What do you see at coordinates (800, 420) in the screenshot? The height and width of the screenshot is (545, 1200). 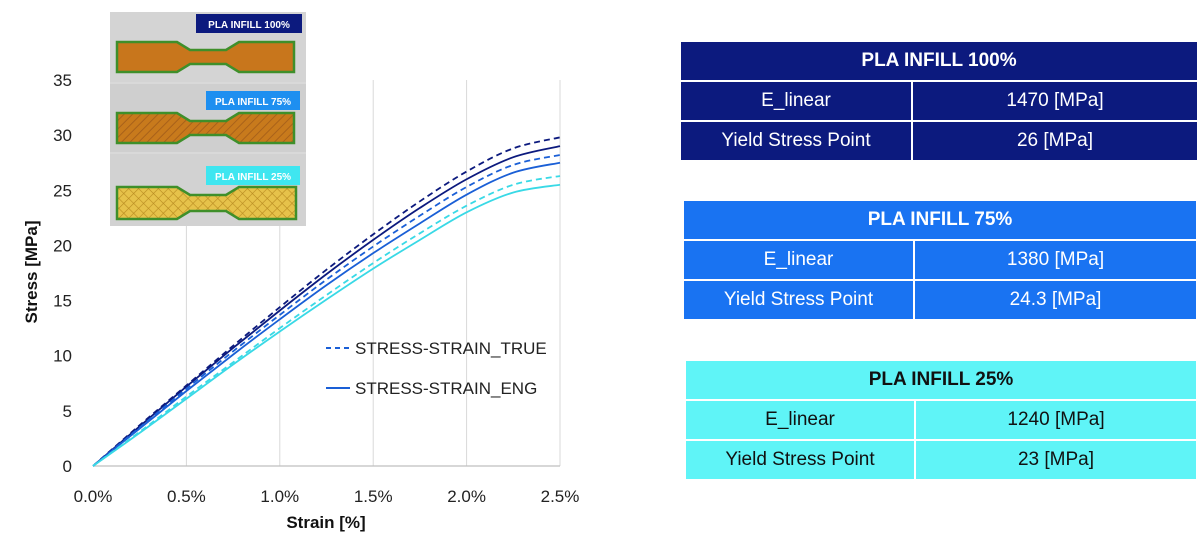 I see `table-25-elinear-label: E_linear` at bounding box center [800, 420].